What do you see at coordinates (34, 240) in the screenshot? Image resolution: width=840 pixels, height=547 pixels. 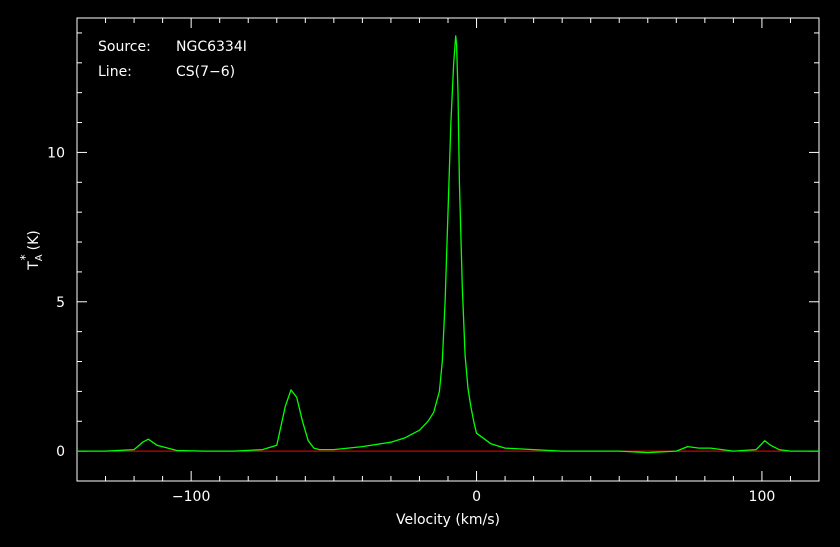 I see `y-axis-label-unit: (K)` at bounding box center [34, 240].